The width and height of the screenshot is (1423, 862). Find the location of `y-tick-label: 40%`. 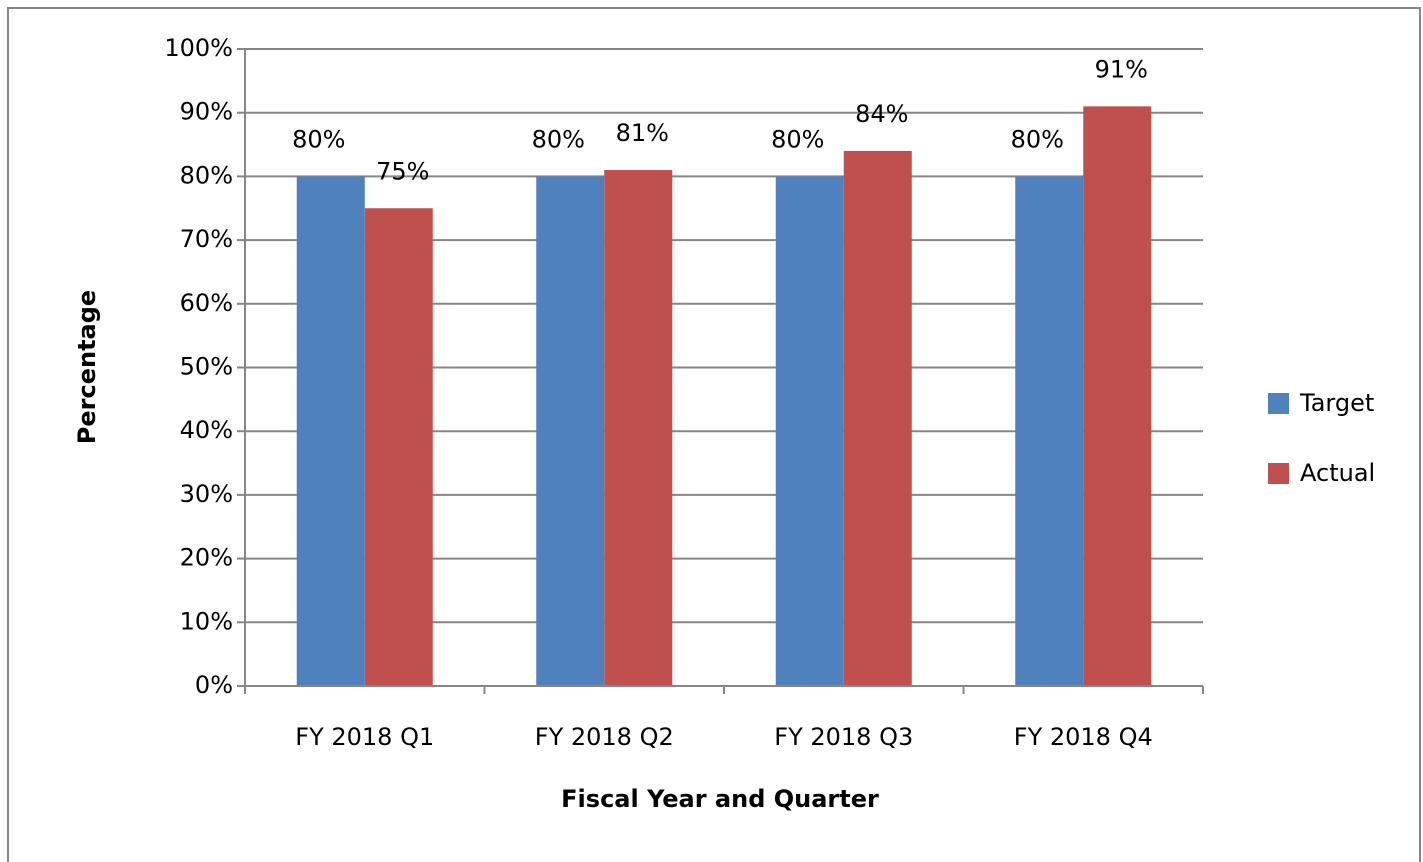

y-tick-label: 40% is located at coordinates (206, 430).